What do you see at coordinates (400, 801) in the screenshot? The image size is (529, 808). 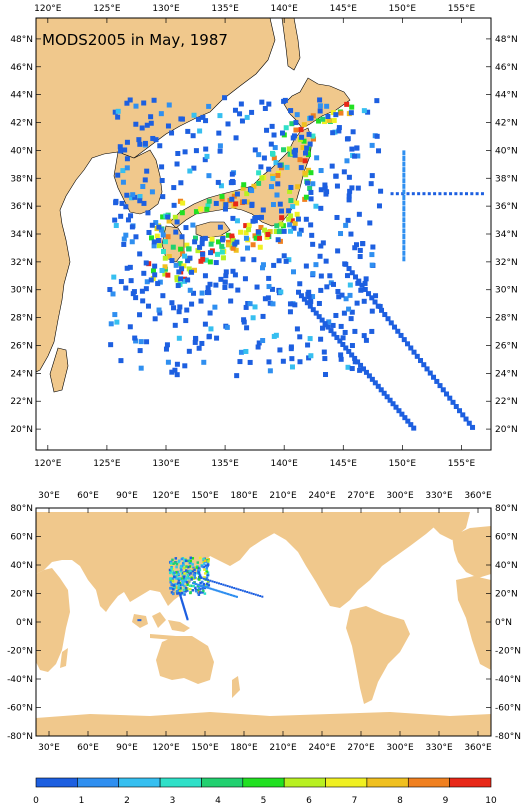 I see `color-bar-label: 8` at bounding box center [400, 801].